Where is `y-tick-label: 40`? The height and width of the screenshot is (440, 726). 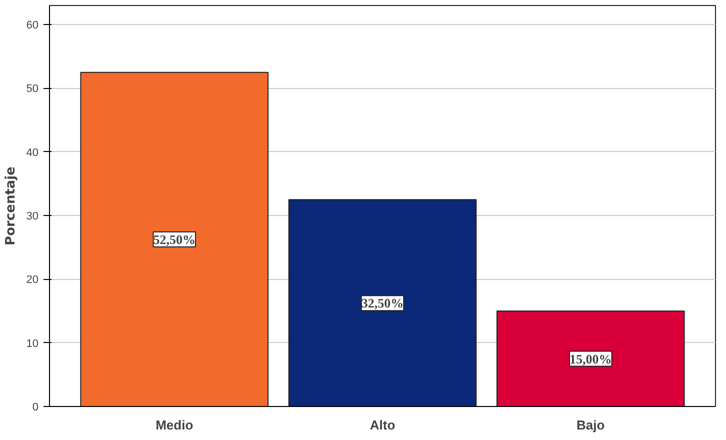 y-tick-label: 40 is located at coordinates (32, 152).